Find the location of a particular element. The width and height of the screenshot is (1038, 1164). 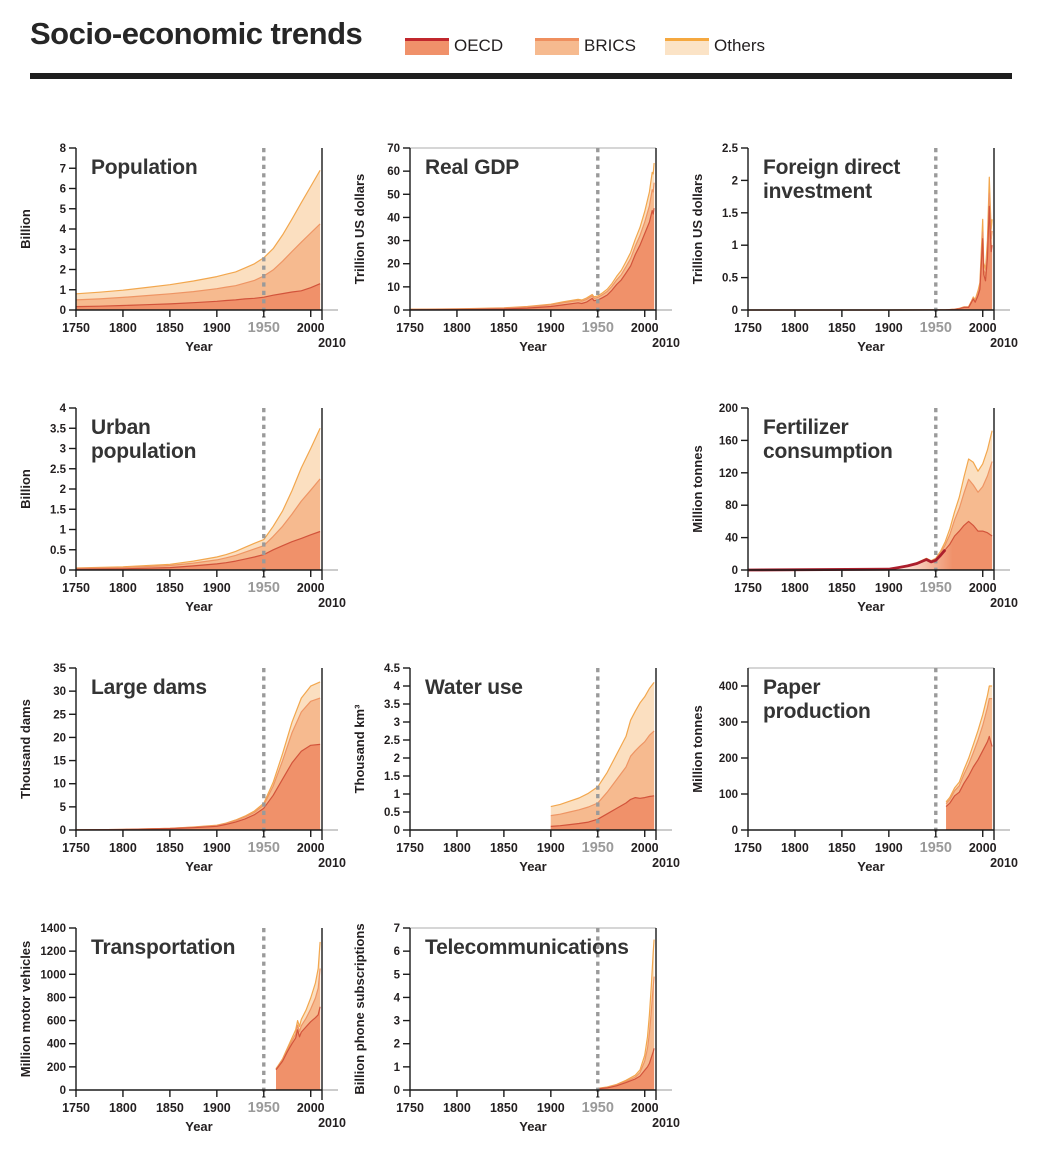

y-tick-label: 6 is located at coordinates (397, 952).